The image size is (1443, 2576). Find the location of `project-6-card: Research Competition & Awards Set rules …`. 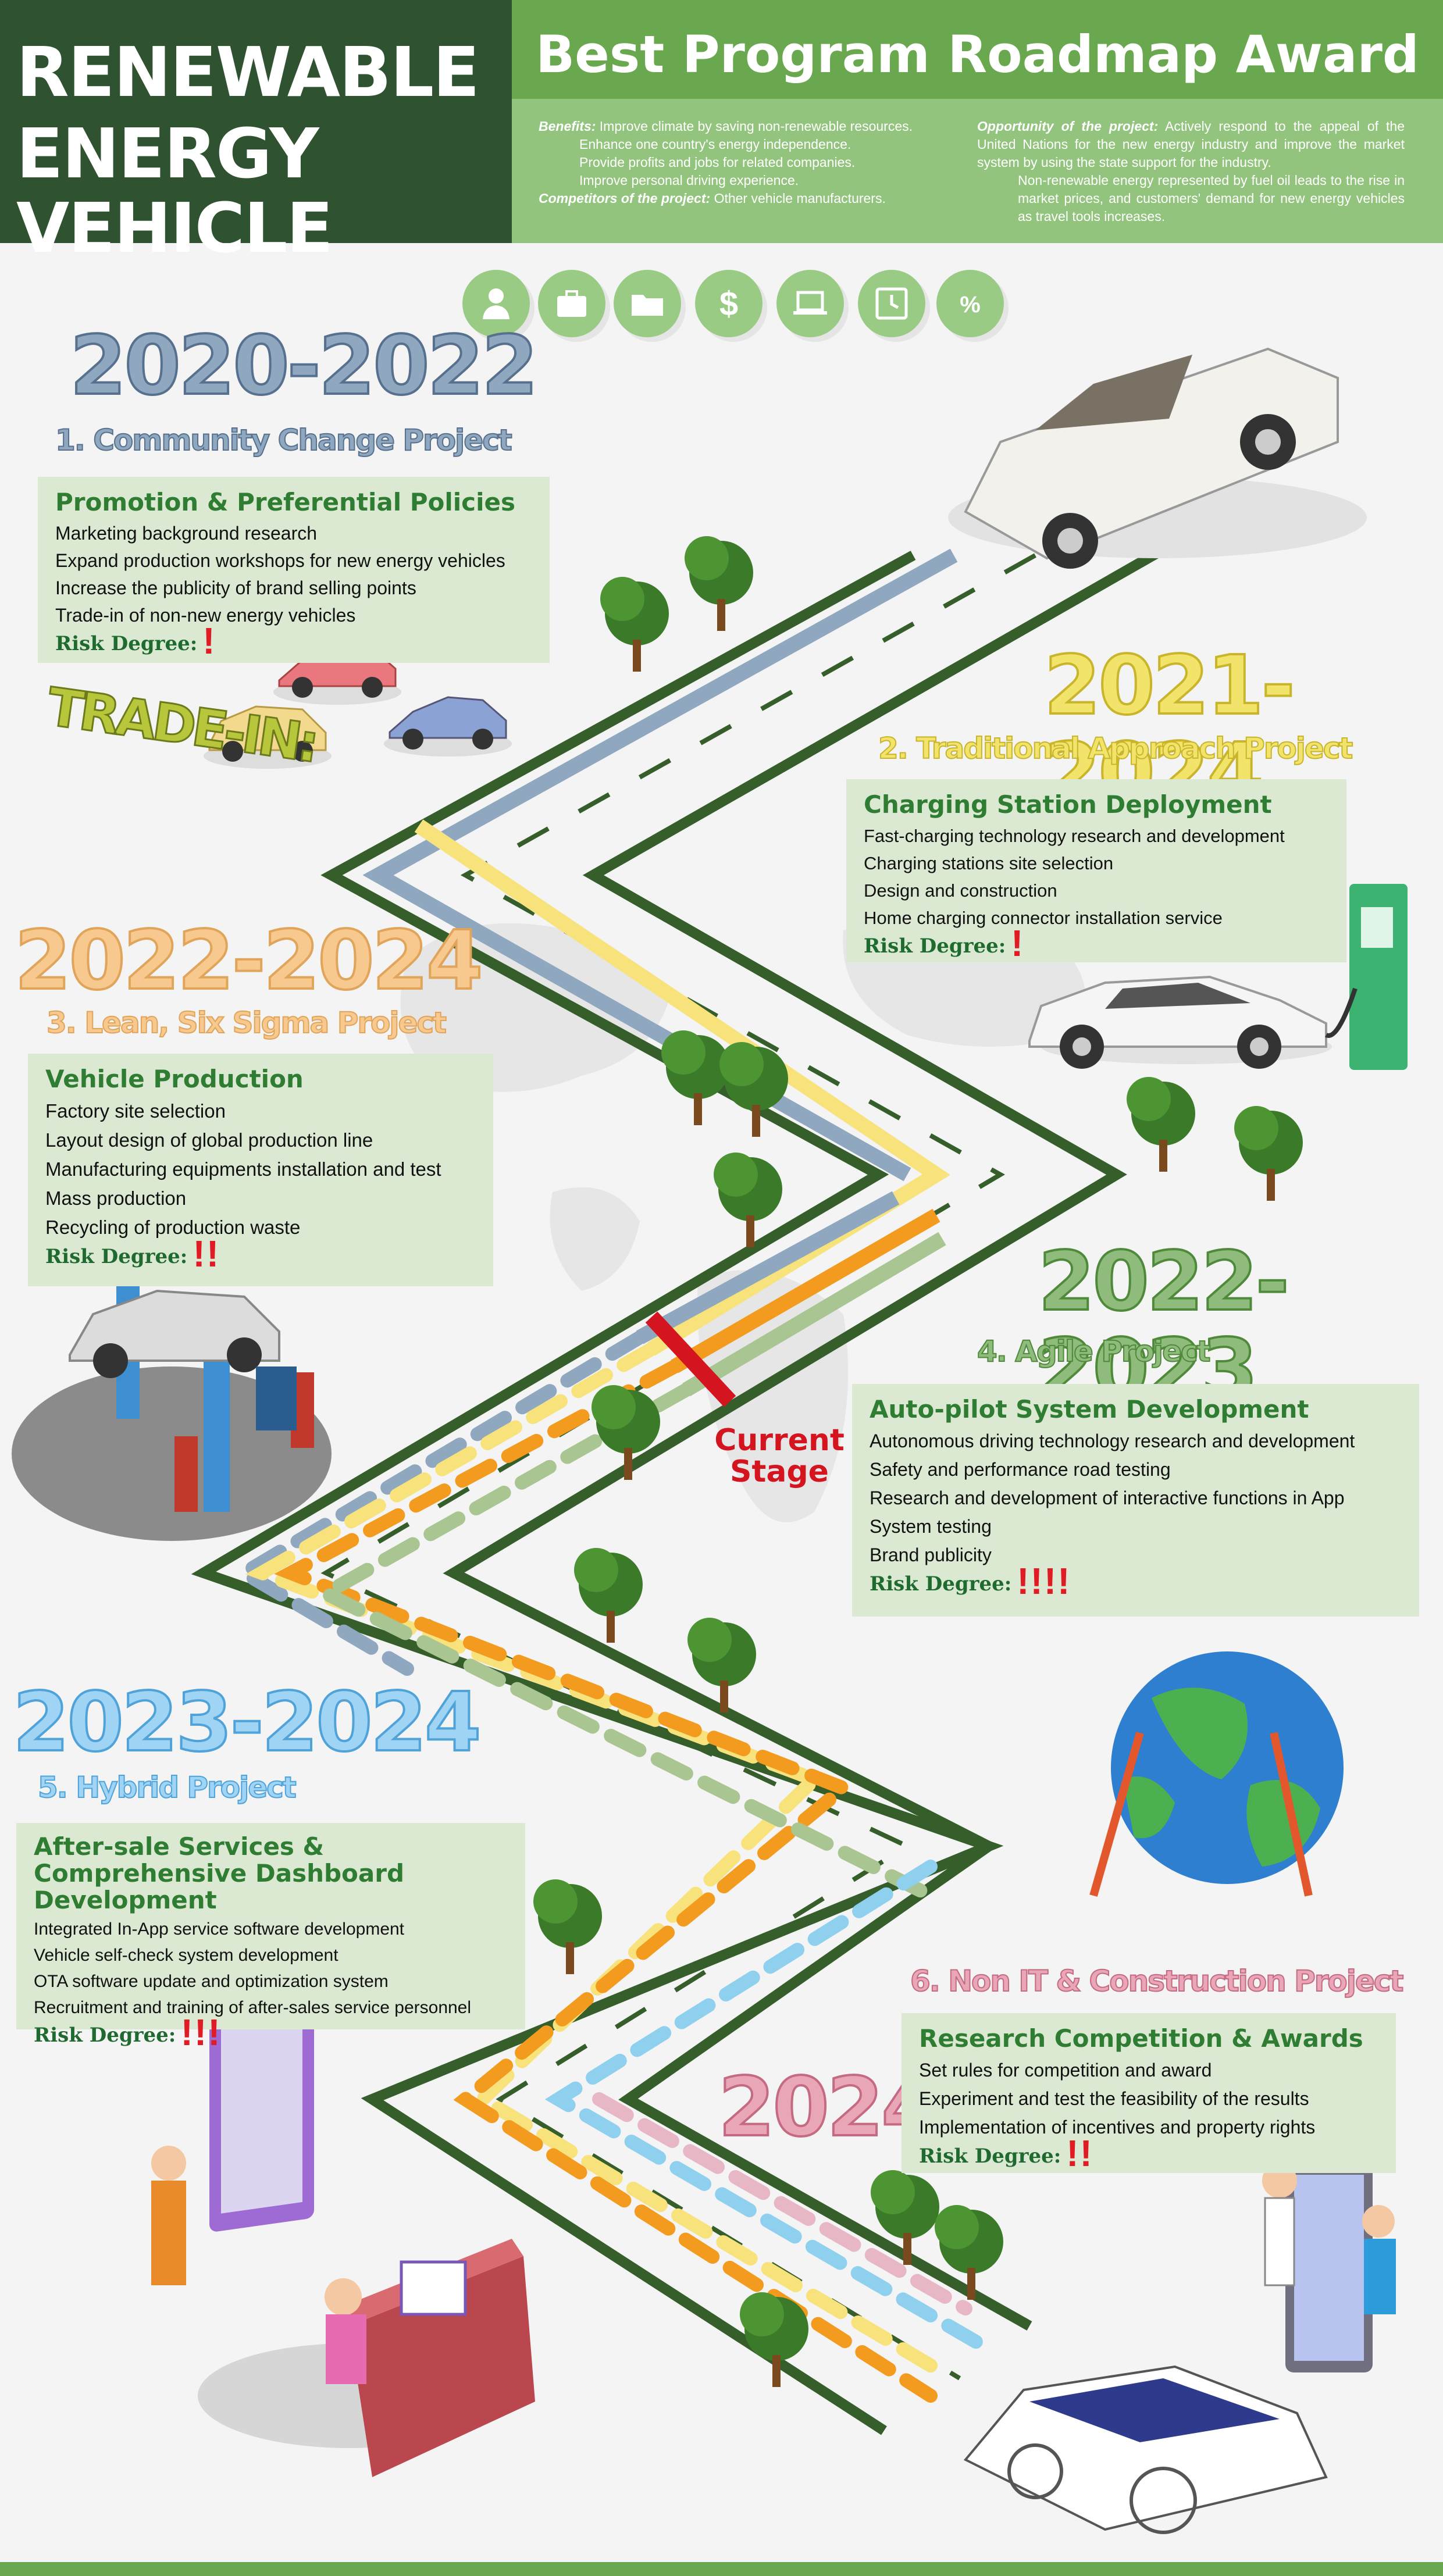

project-6-card: Research Competition & Awards Set rules … is located at coordinates (1149, 2093).